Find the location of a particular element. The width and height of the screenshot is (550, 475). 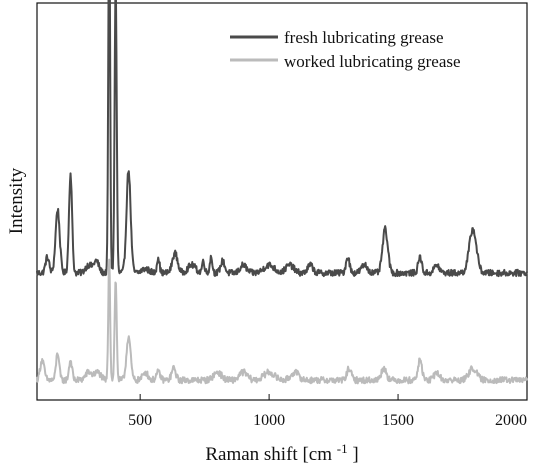

x-tick-label-1000: 1000 is located at coordinates (269, 420).